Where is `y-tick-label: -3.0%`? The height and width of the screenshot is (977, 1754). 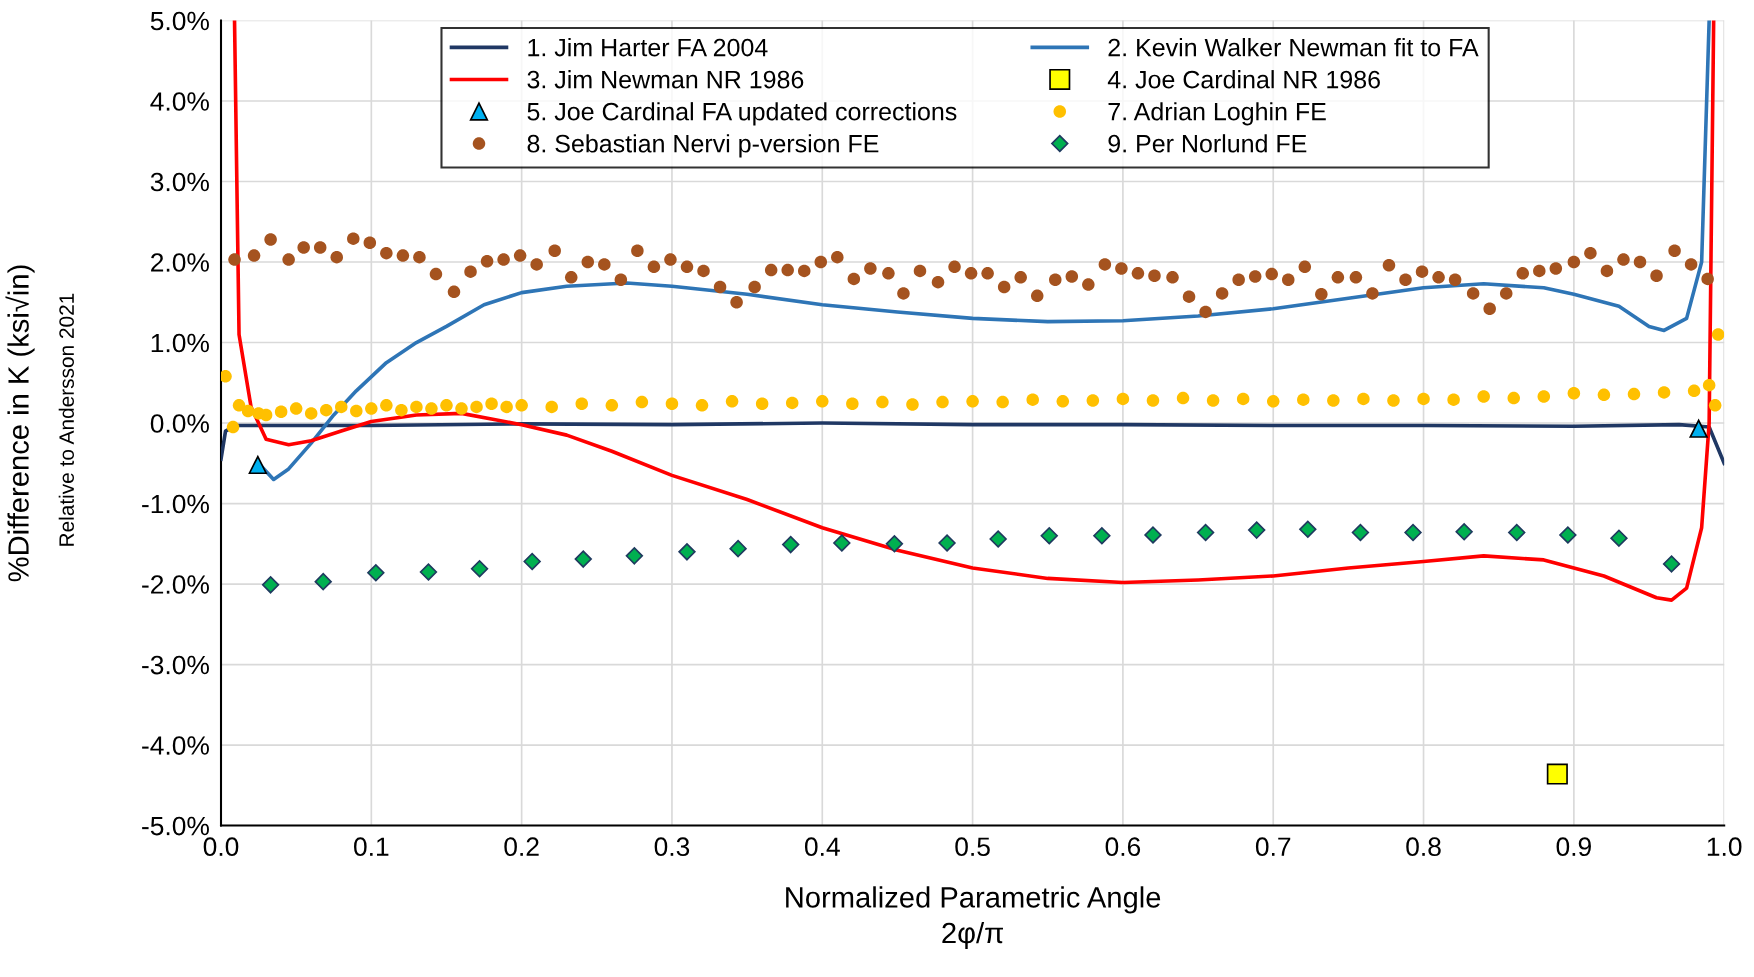 y-tick-label: -3.0% is located at coordinates (175, 665).